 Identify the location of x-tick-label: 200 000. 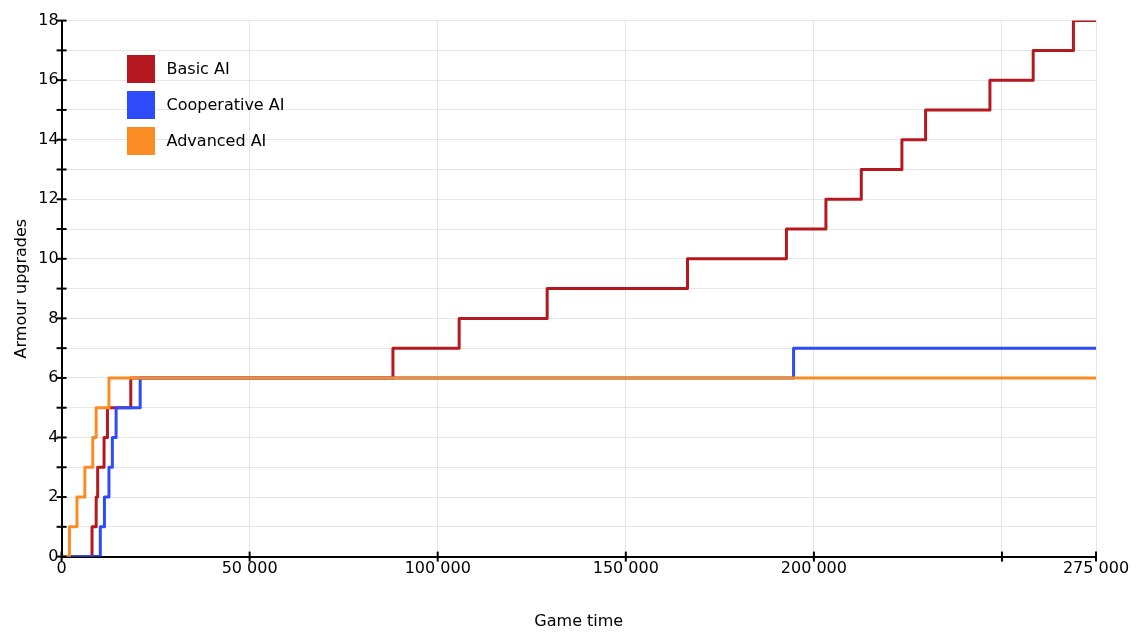
(813, 568).